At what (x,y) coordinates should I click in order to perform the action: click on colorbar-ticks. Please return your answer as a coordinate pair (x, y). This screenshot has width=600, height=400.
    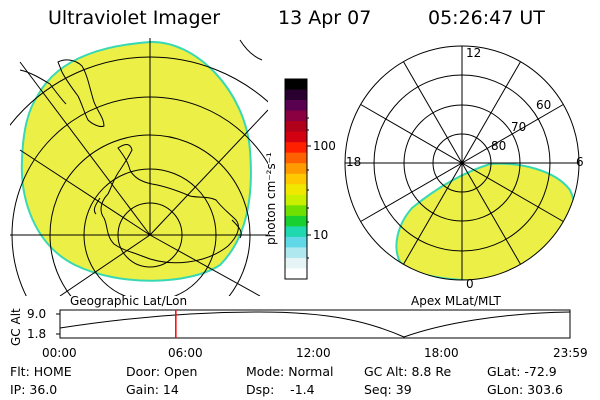
    Looking at the image, I should click on (309, 188).